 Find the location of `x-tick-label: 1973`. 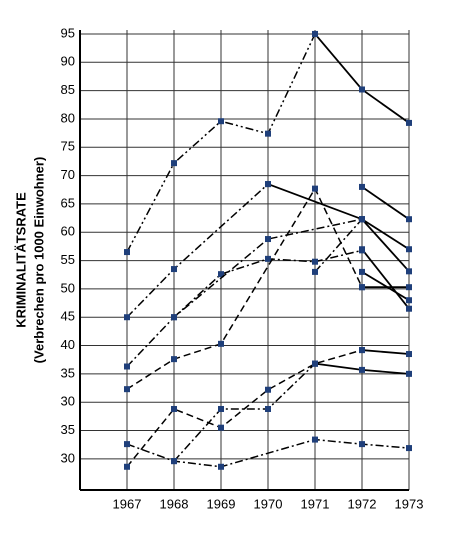

x-tick-label: 1973 is located at coordinates (409, 503).